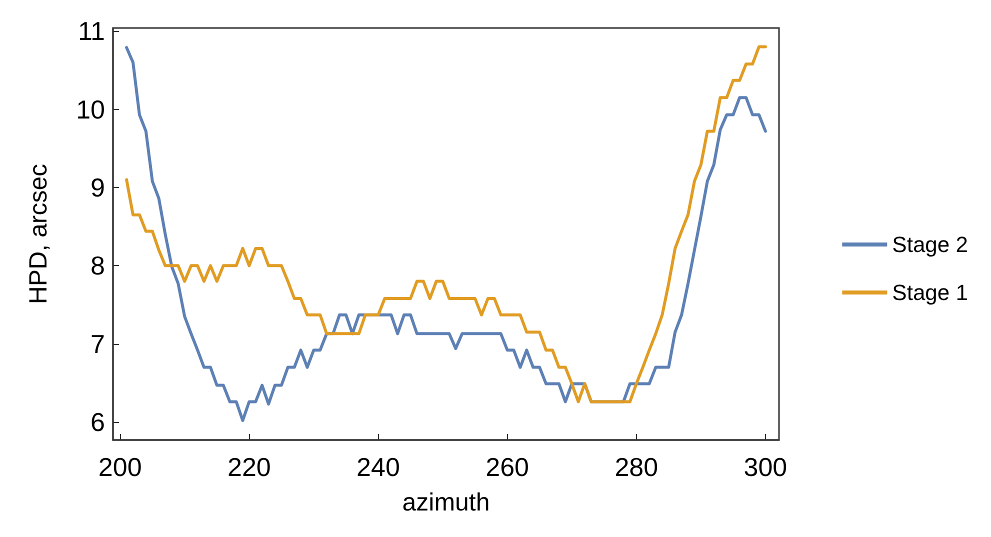 Image resolution: width=991 pixels, height=537 pixels. I want to click on x-tick-label: 280, so click(636, 467).